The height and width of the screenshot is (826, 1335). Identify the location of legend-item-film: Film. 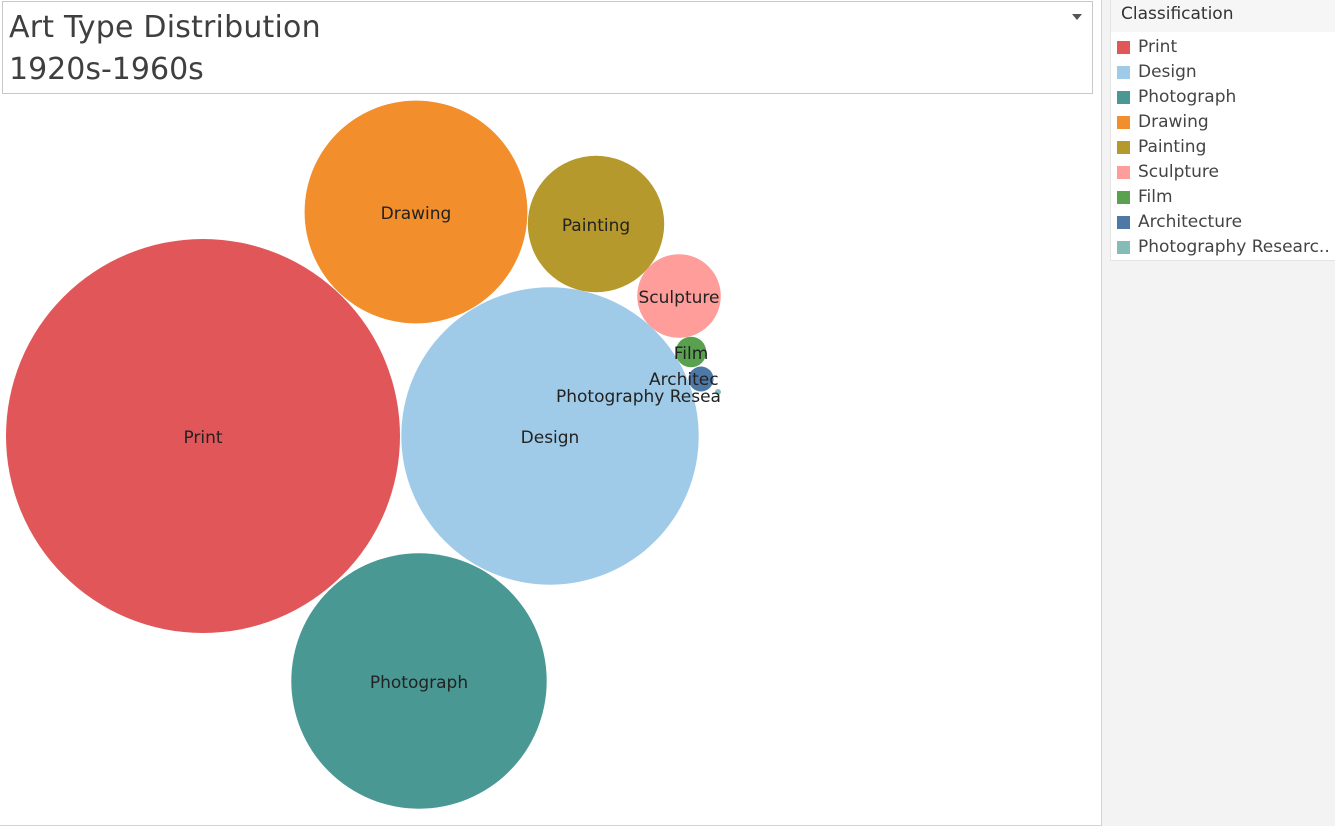
(1224, 197).